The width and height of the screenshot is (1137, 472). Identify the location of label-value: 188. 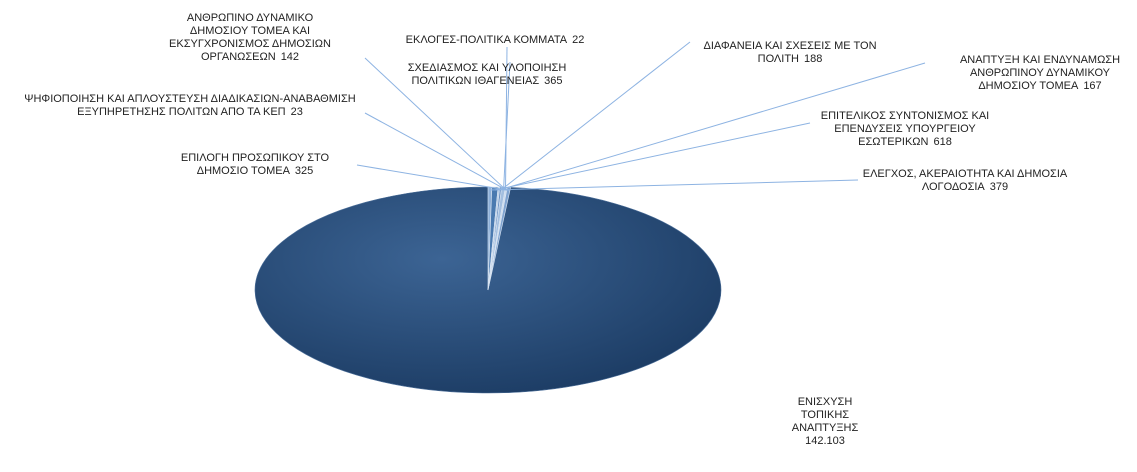
(813, 59).